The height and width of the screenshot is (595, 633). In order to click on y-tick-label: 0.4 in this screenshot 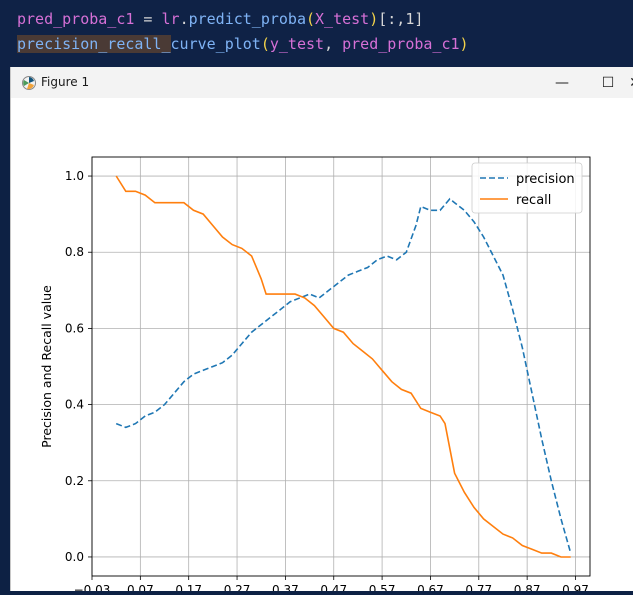, I will do `click(74, 405)`.